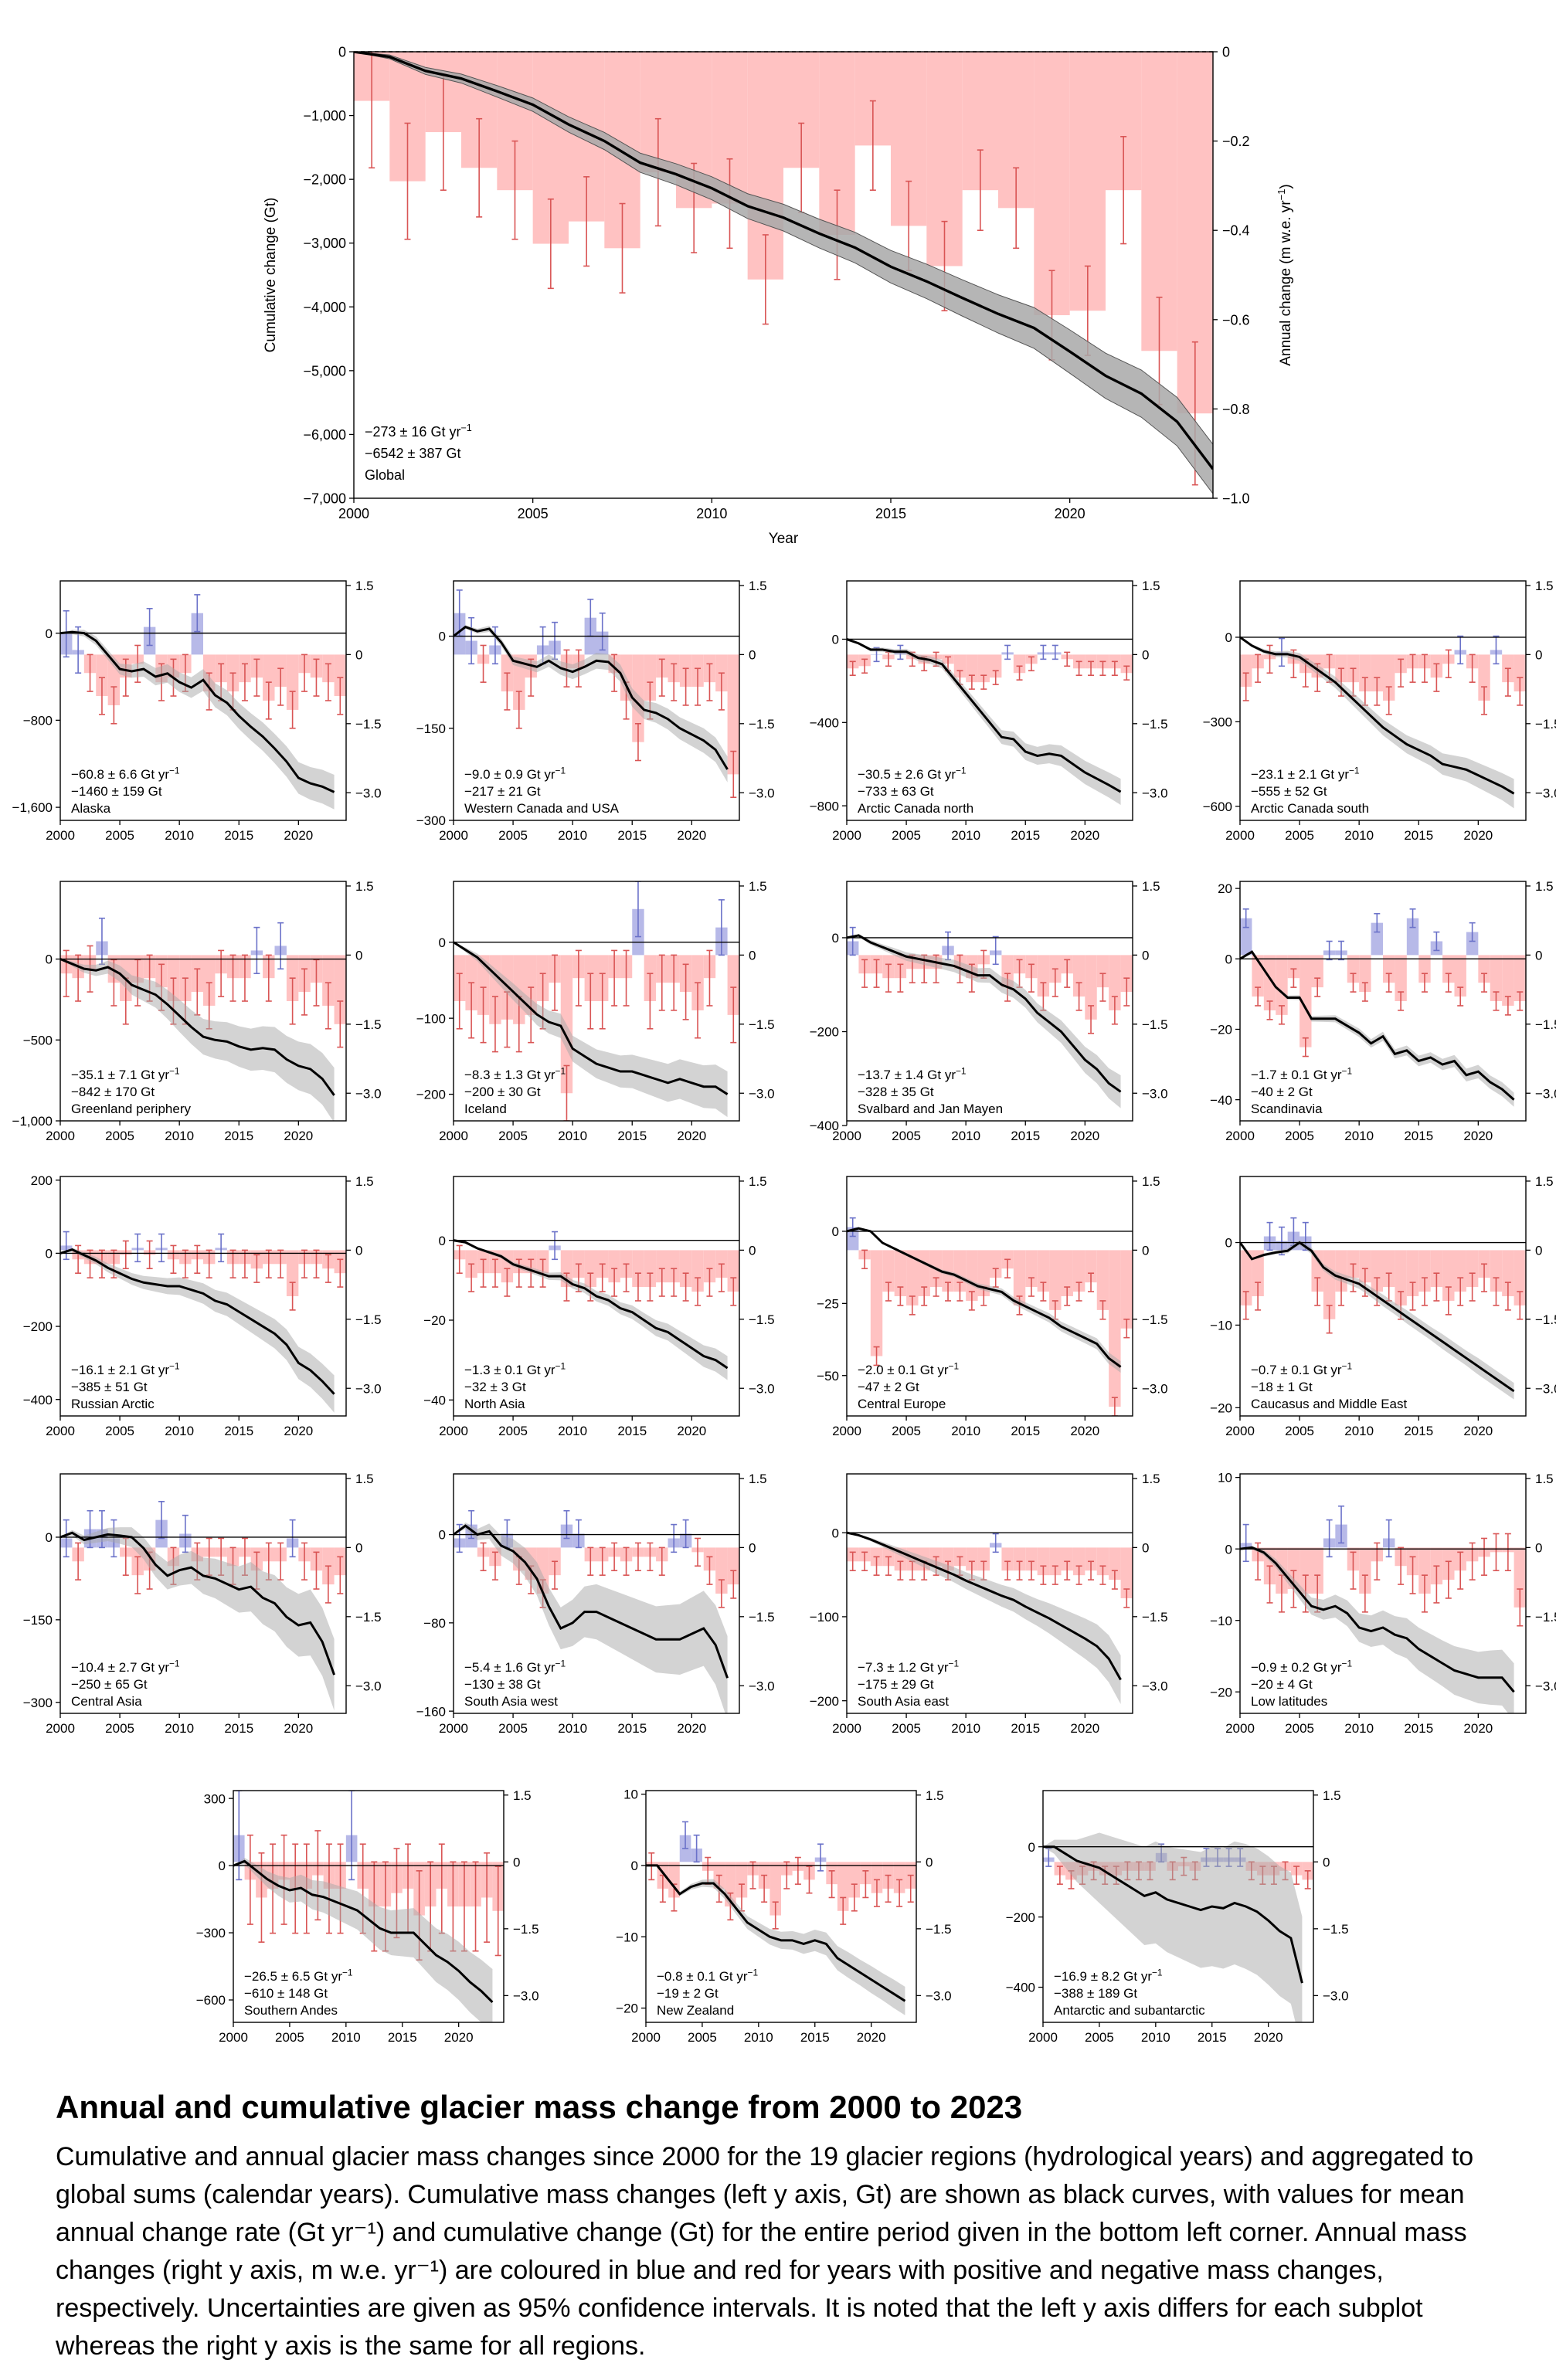 This screenshot has height=2380, width=1556. What do you see at coordinates (502, 1092) in the screenshot?
I see `total-label: −200 ± 30 Gt` at bounding box center [502, 1092].